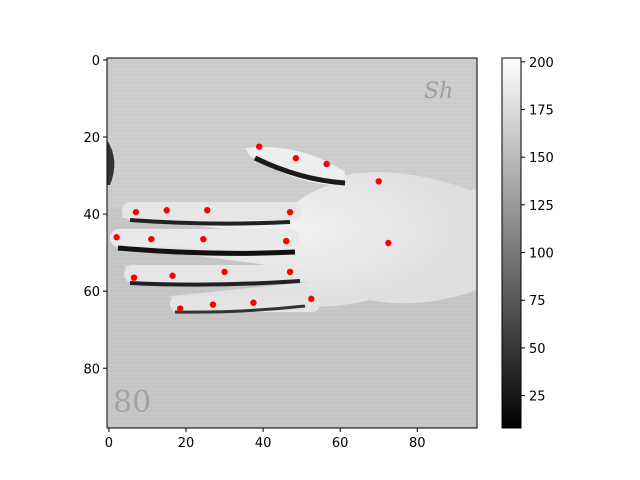  Describe the element at coordinates (132, 402) in the screenshot. I see `image-text-80: 80` at that location.